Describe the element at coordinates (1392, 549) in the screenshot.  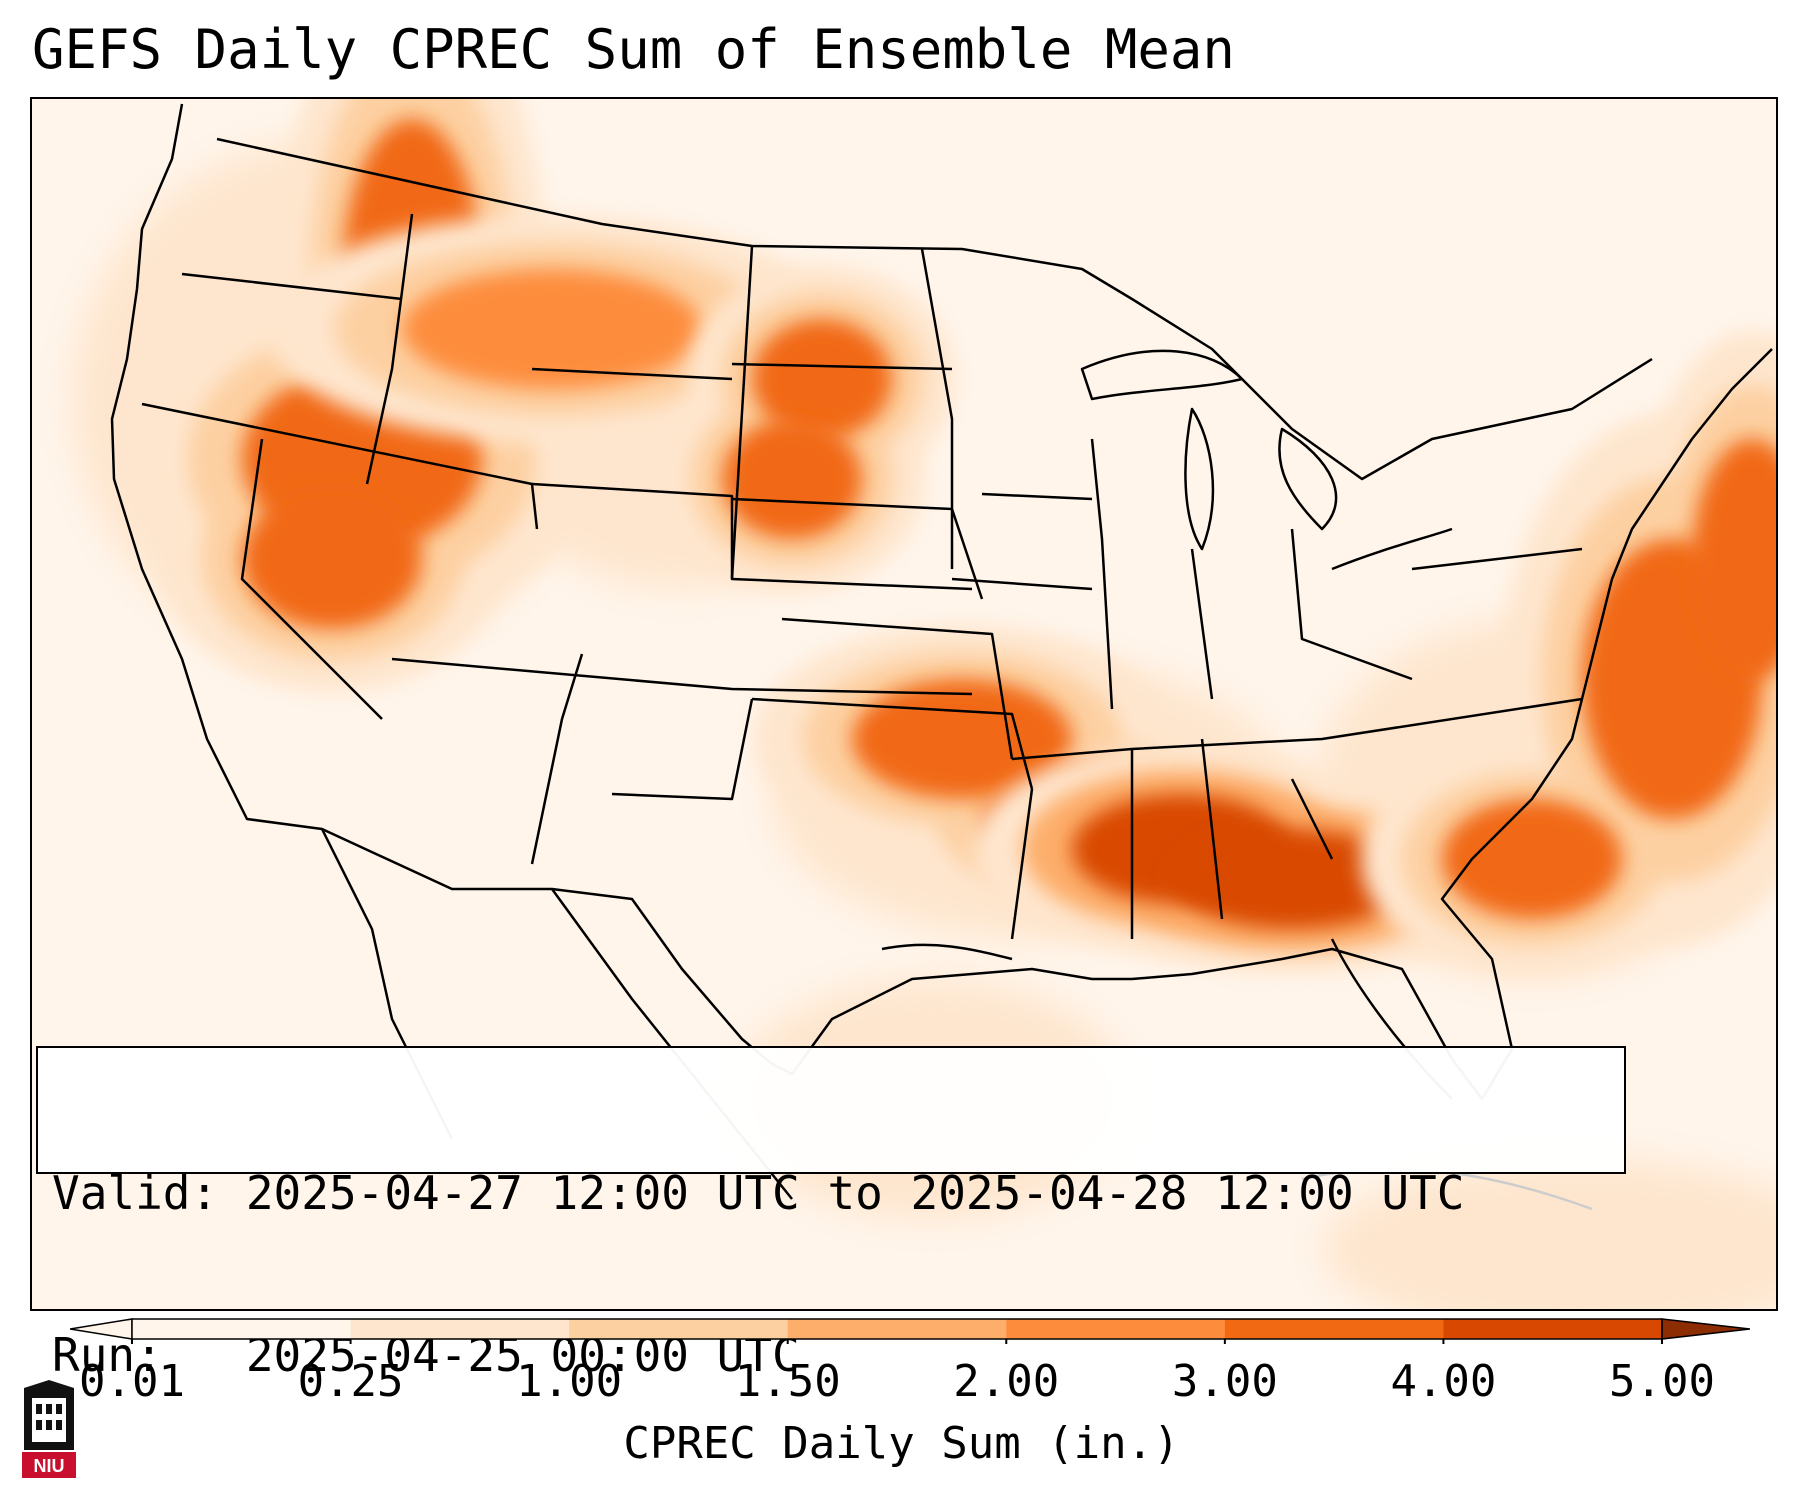
I see `lake-erie` at that location.